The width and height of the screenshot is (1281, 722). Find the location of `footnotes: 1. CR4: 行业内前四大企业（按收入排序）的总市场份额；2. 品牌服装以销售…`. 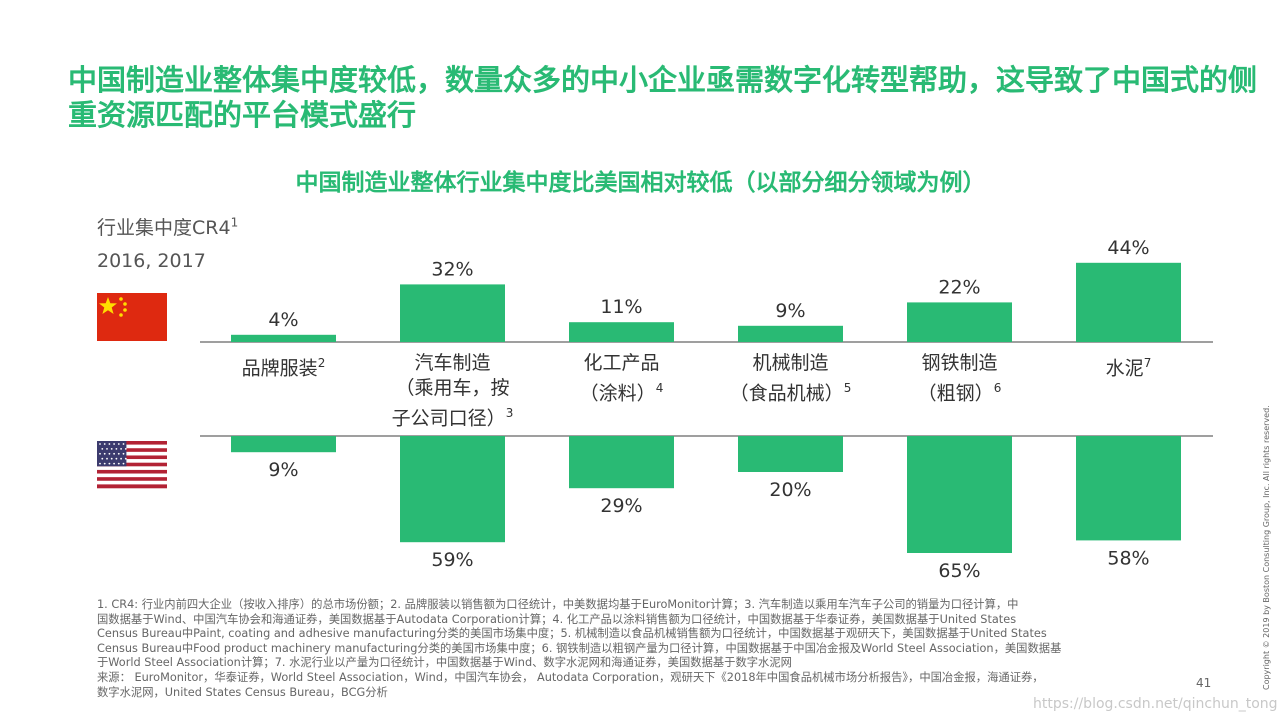

footnotes: 1. CR4: 行业内前四大企业（按收入排序）的总市场份额；2. 品牌服装以销售… is located at coordinates (637, 649).